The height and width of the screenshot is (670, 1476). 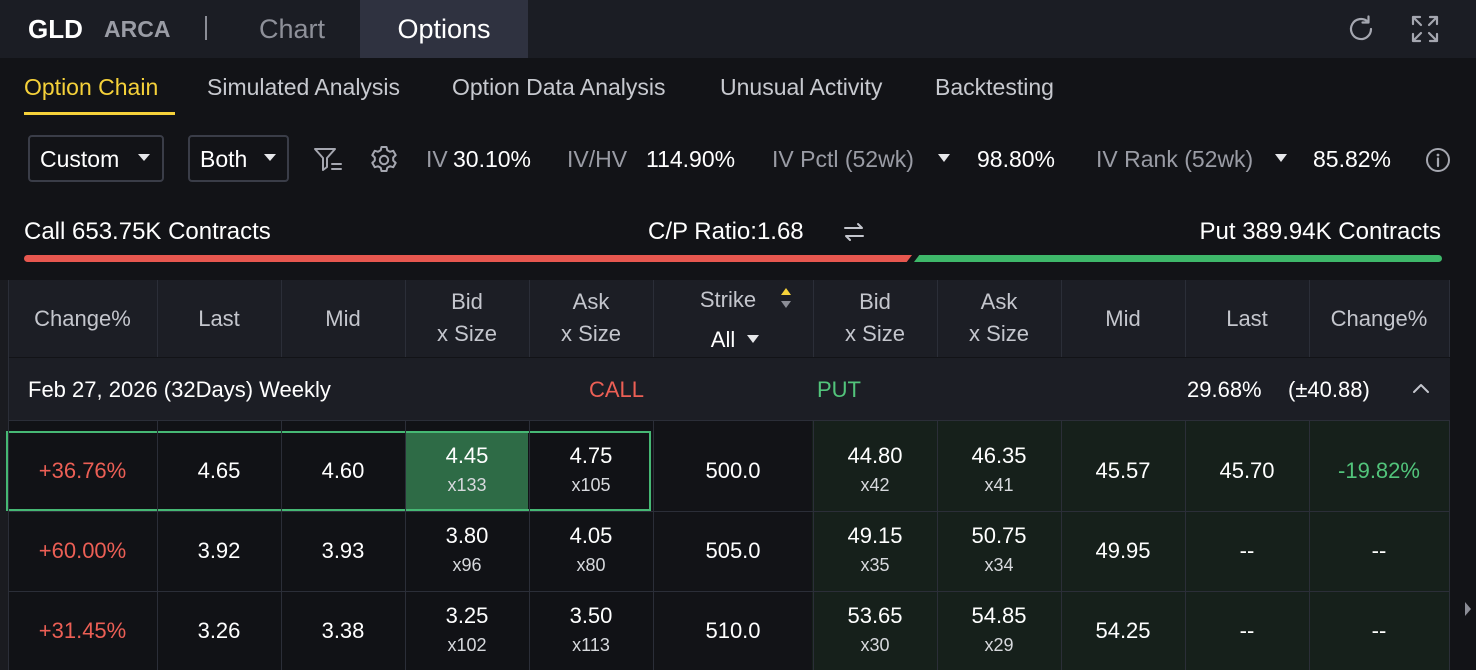 I want to click on call-ask-cell: 4.05 x80, so click(x=591, y=549).